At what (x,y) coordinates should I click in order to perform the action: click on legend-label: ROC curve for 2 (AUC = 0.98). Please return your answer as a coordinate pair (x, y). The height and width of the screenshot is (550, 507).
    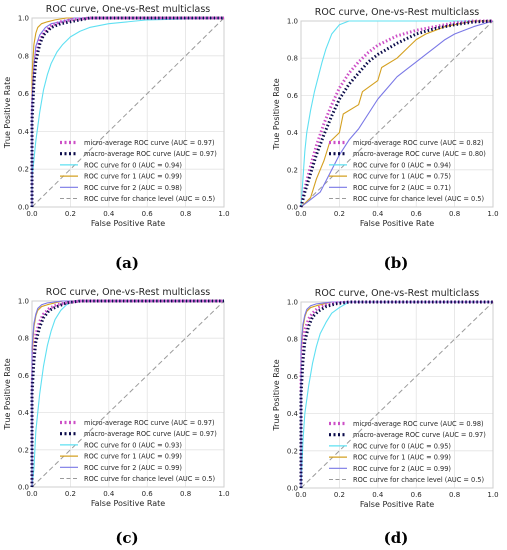
    Looking at the image, I should click on (133, 188).